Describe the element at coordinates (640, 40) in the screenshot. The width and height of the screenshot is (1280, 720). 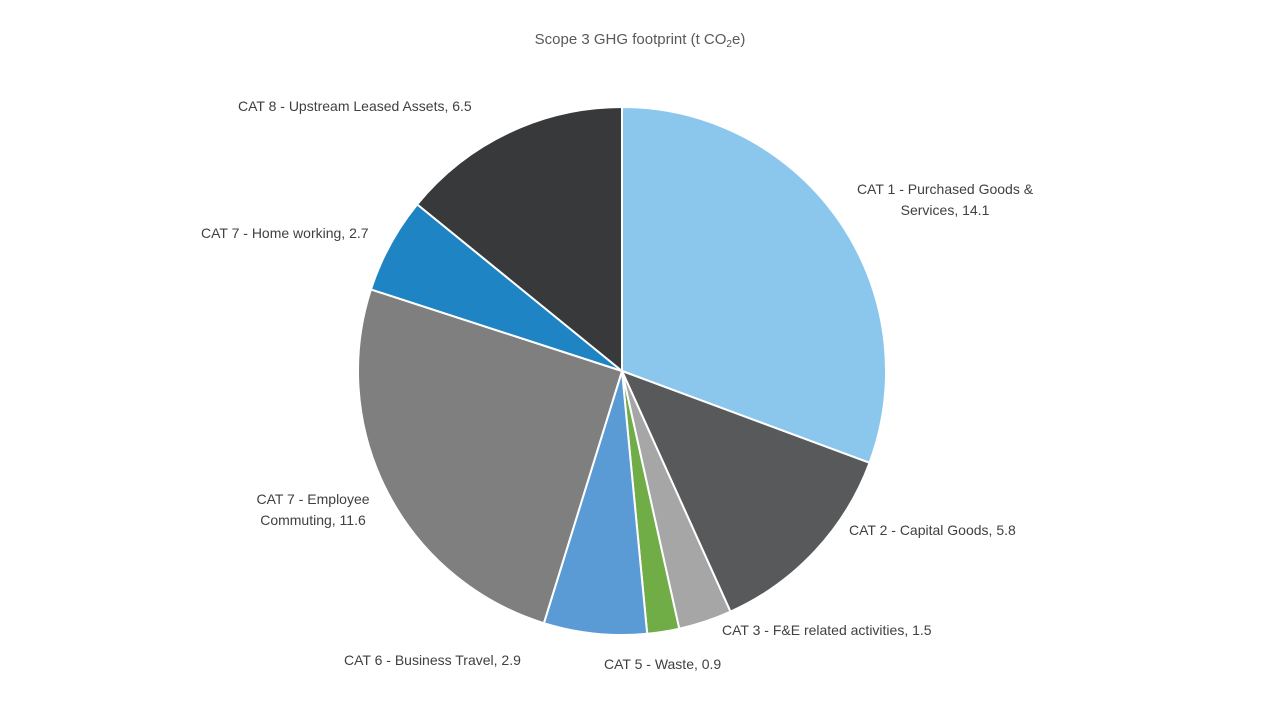
I see `chart-title: Scope 3 GHG footprint (t CO2e)` at that location.